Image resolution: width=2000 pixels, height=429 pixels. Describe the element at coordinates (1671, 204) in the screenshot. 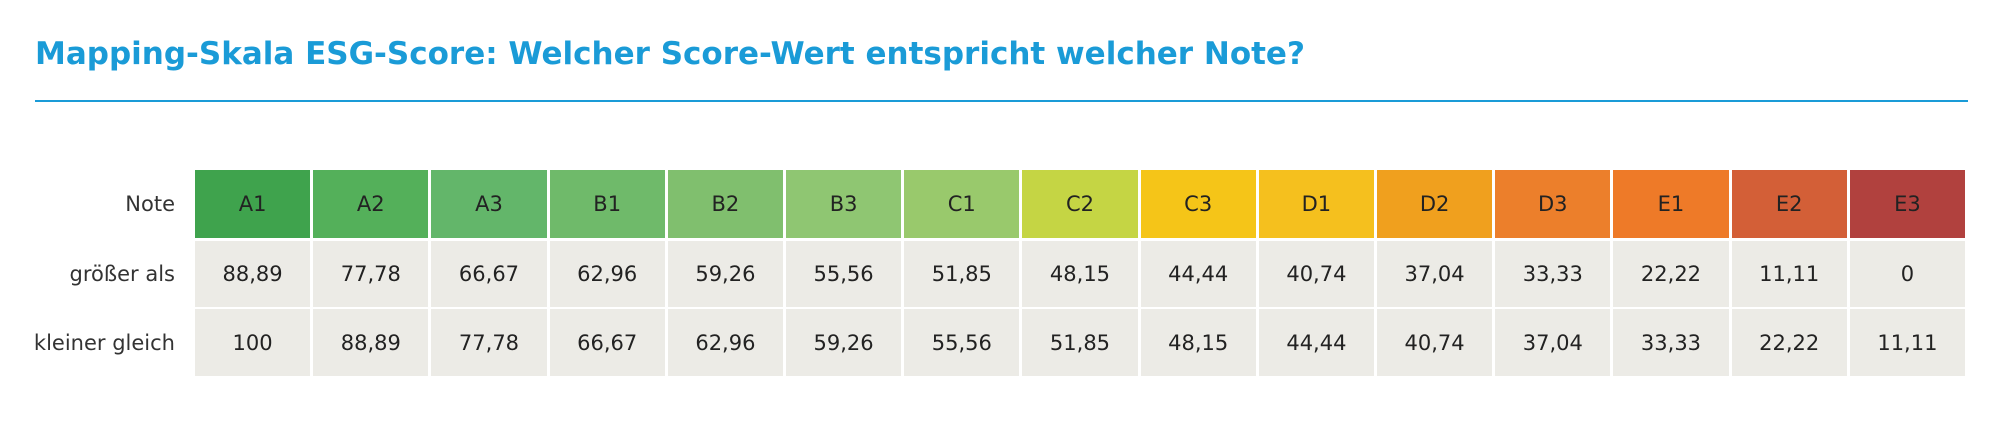

I see `grade-cell: E1` at that location.